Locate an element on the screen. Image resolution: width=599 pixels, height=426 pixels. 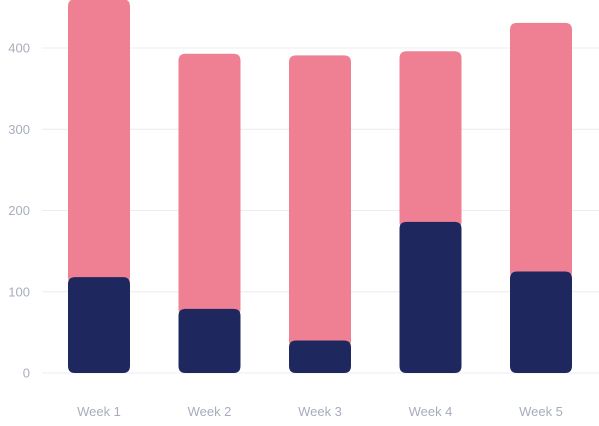
y-tick-label: 200 is located at coordinates (19, 210).